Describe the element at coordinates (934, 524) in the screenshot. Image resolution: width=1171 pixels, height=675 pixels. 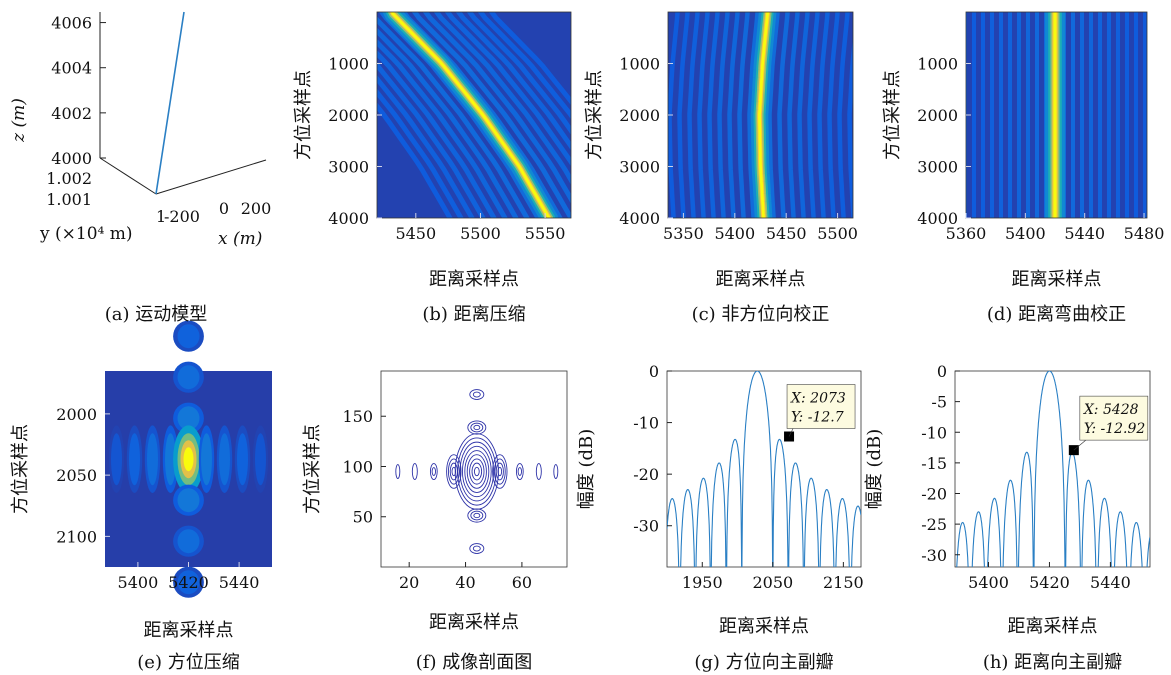
I see `y-tick-label: -25` at that location.